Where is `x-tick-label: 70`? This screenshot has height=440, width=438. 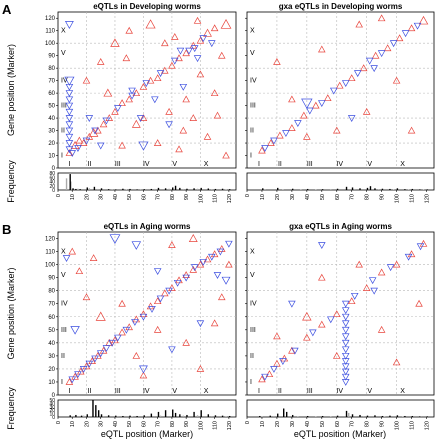
x-tick-label: 70 is located at coordinates (353, 424).